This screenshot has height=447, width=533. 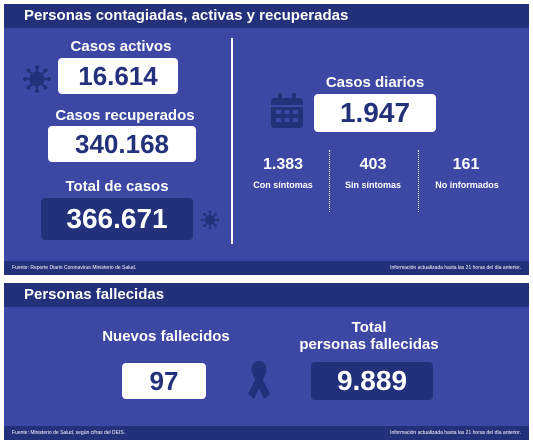 What do you see at coordinates (210, 220) in the screenshot?
I see `virus-icon-small` at bounding box center [210, 220].